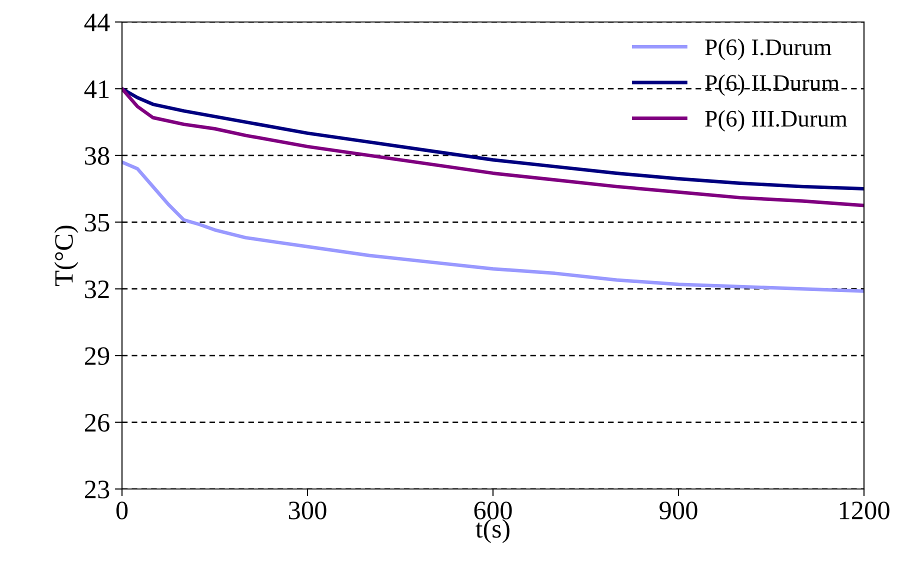 The width and height of the screenshot is (903, 583). I want to click on y-axis-title: T(°C), so click(66, 256).